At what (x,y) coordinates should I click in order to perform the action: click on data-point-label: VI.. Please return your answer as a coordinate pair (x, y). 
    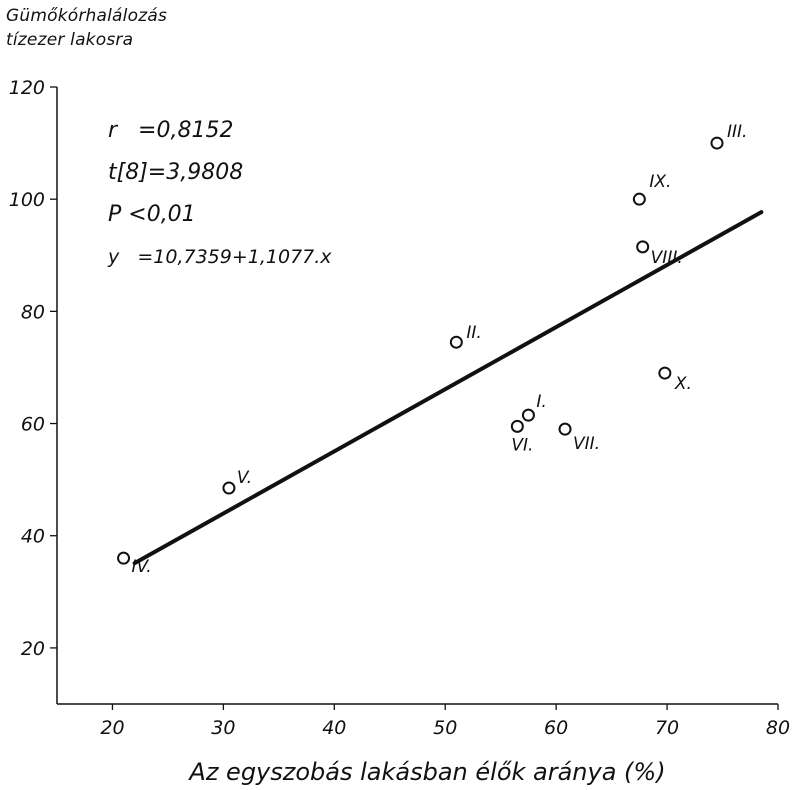
    Looking at the image, I should click on (522, 445).